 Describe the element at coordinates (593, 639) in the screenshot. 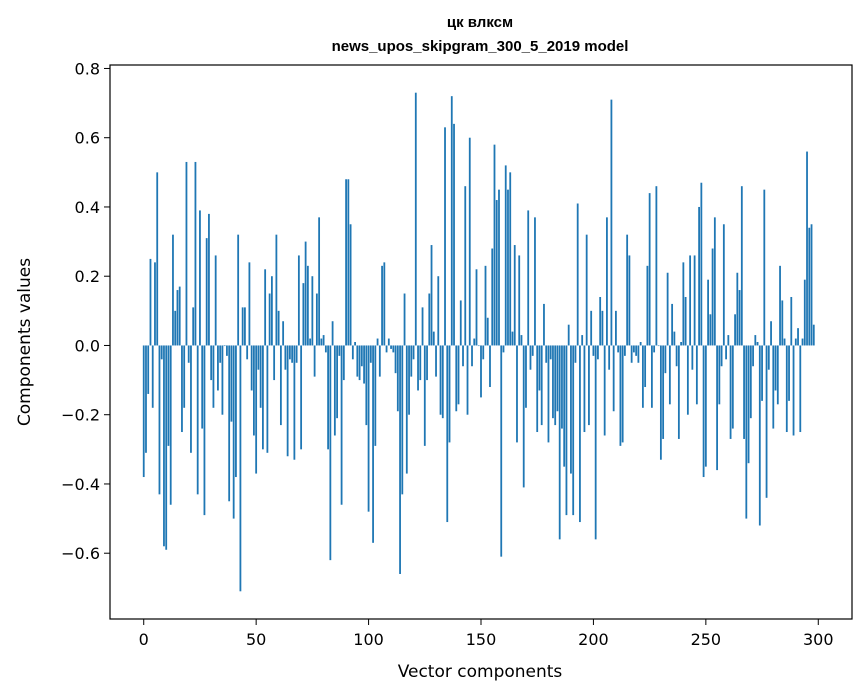

I see `x-tick-label: 200` at that location.